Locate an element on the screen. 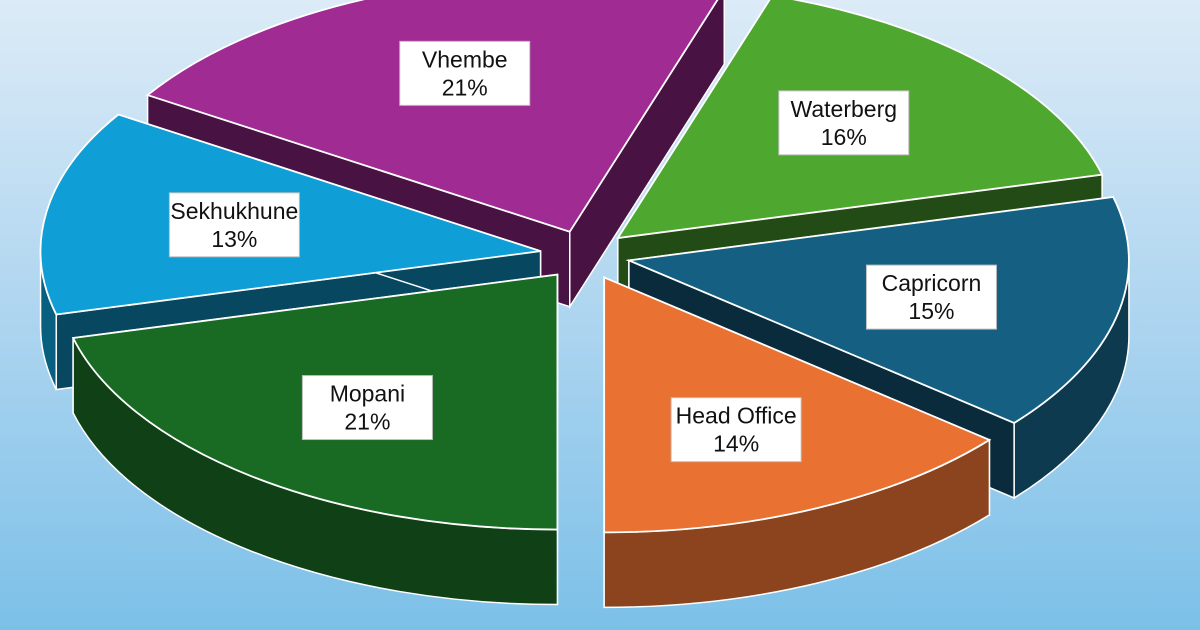 This screenshot has width=1200, height=630. slice-label: Vhembe is located at coordinates (465, 59).